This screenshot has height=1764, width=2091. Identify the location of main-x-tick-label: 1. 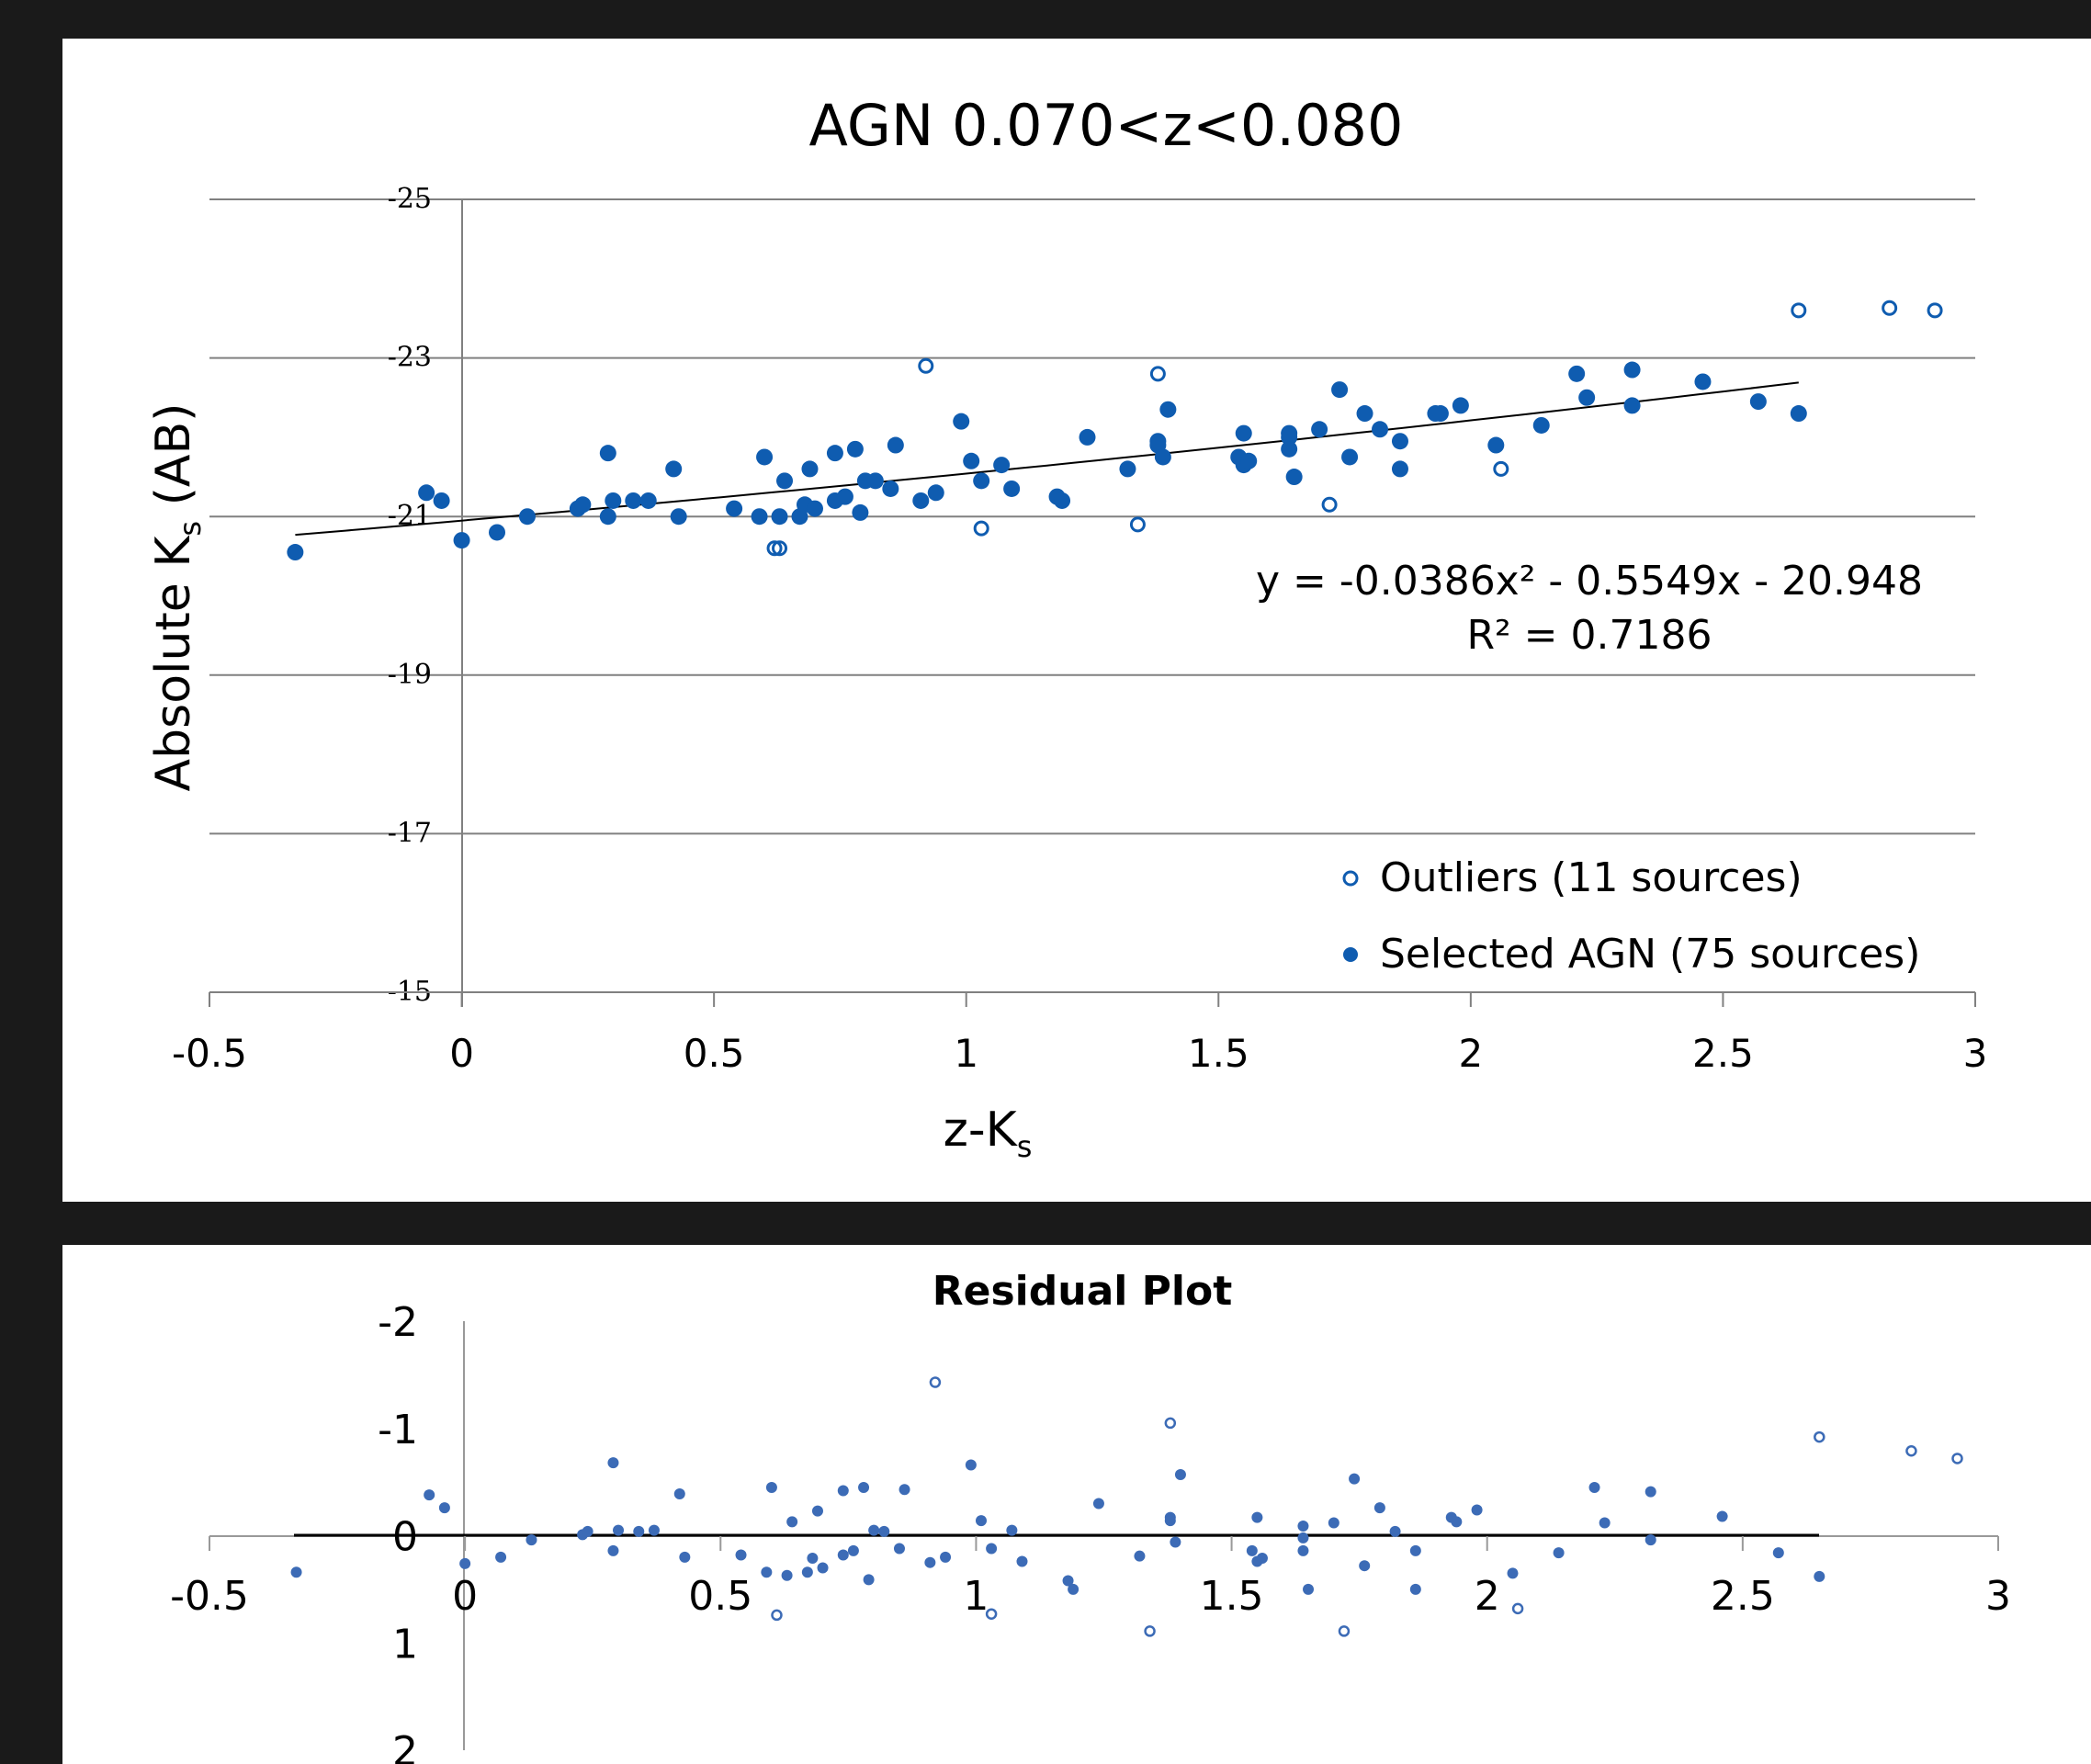
(966, 1053).